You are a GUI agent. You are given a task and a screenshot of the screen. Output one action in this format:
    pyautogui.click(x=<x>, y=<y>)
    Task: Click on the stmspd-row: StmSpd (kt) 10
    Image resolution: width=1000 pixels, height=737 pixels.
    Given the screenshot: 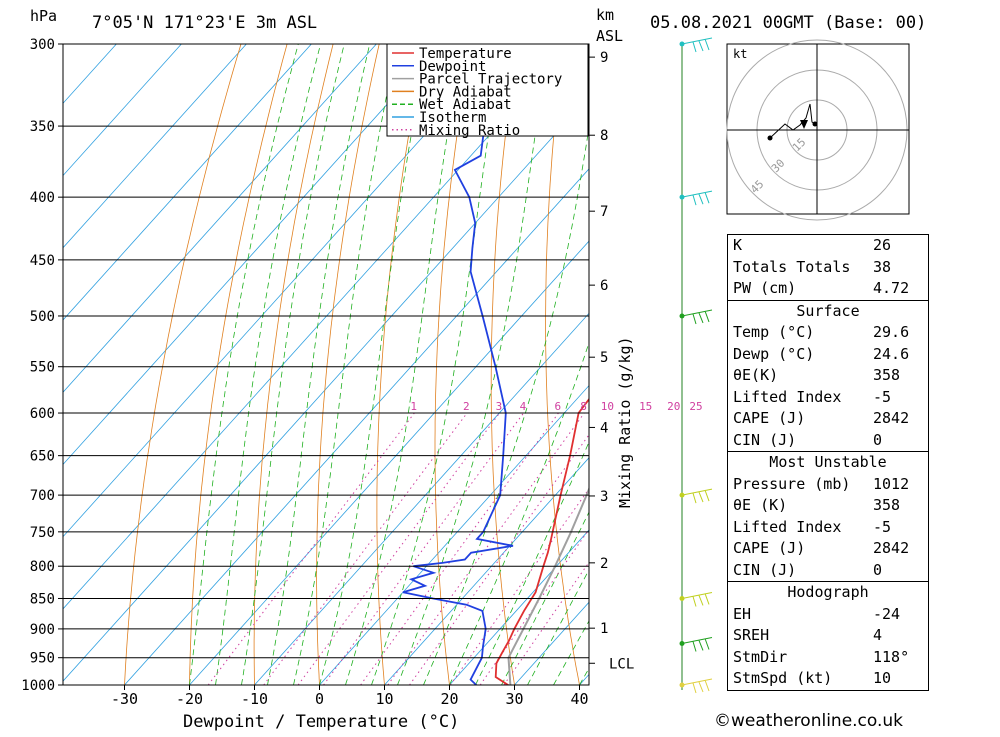 What is the action you would take?
    pyautogui.click(x=828, y=679)
    